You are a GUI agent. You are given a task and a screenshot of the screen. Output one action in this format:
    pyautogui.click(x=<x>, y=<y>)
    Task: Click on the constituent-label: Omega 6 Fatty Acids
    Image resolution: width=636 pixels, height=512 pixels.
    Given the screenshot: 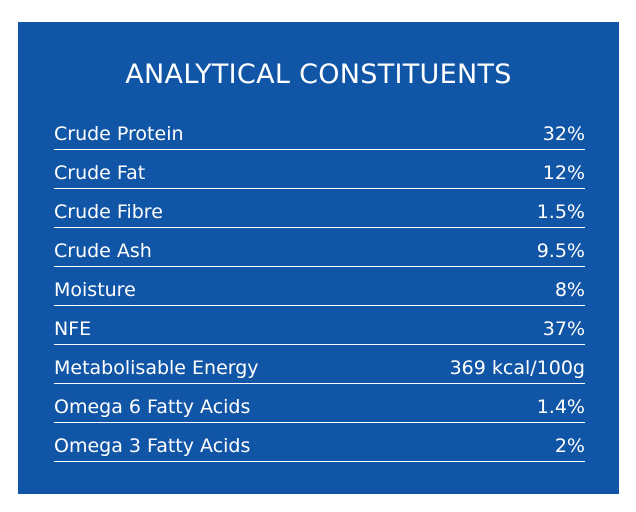 What is the action you would take?
    pyautogui.click(x=152, y=407)
    